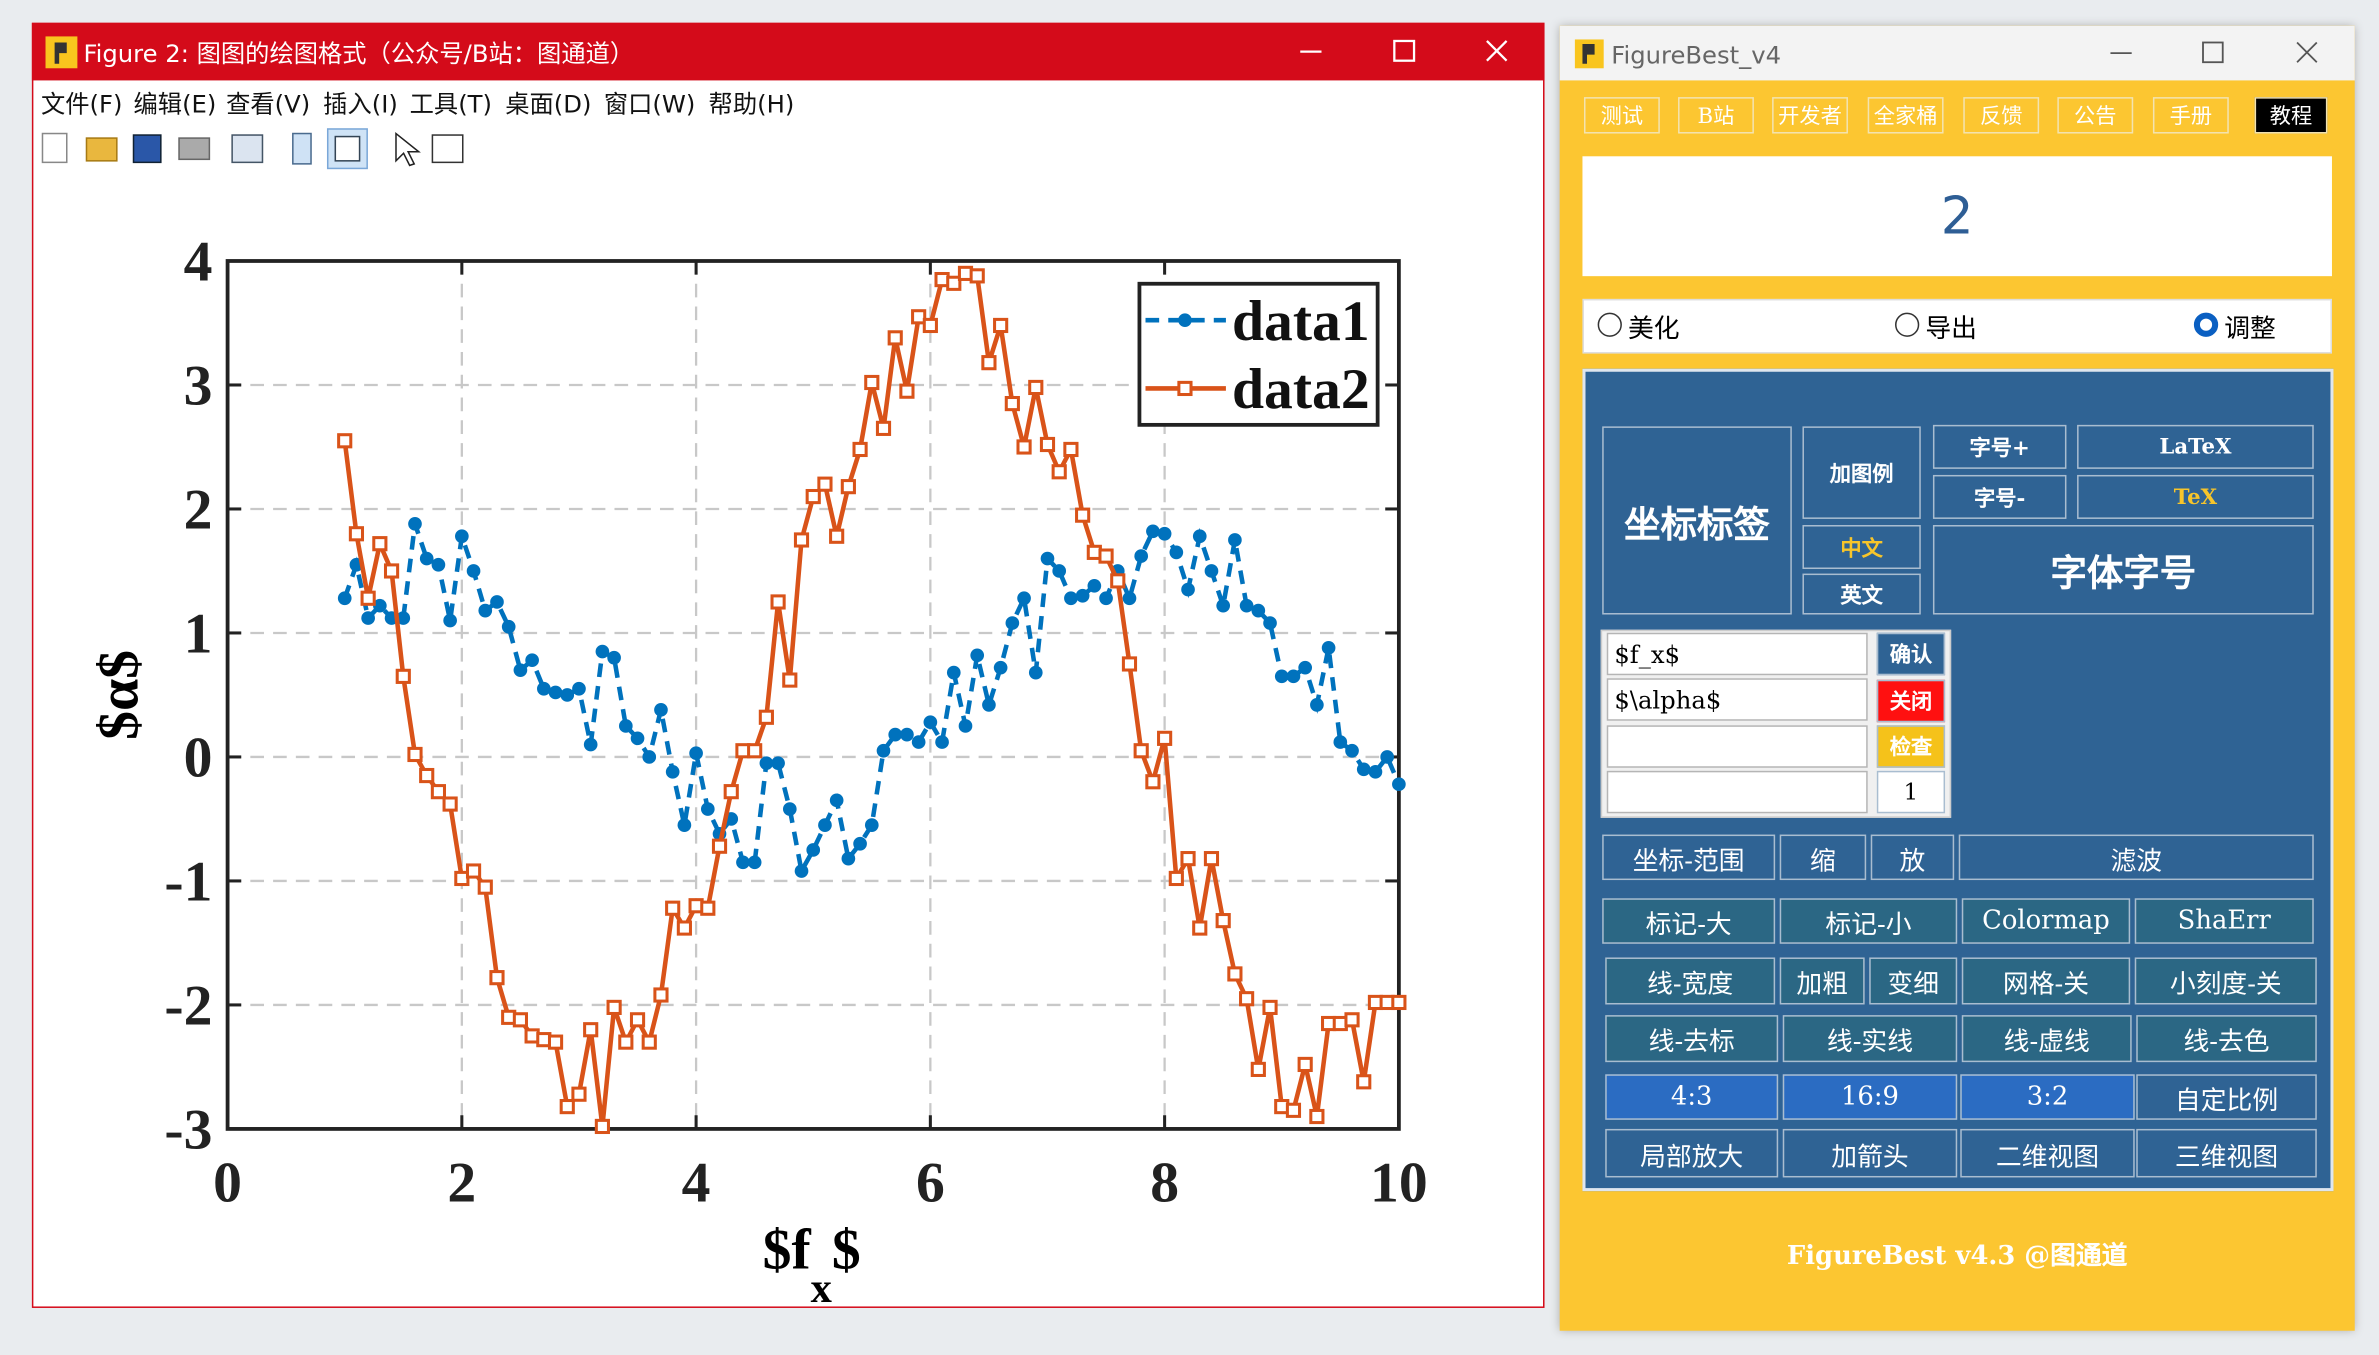 The image size is (2379, 1355). I want to click on panel-button: 放, so click(1912, 857).